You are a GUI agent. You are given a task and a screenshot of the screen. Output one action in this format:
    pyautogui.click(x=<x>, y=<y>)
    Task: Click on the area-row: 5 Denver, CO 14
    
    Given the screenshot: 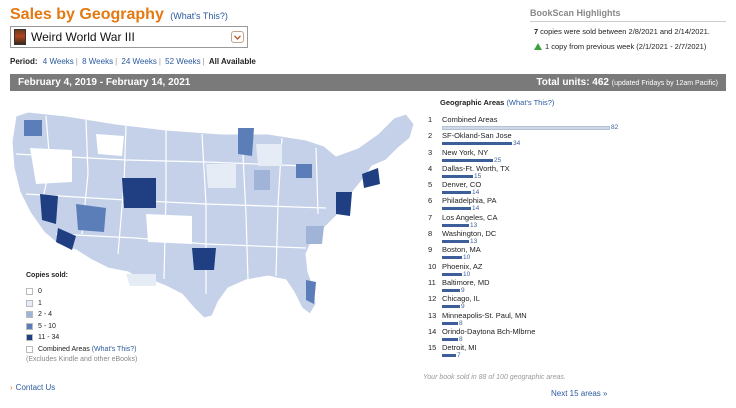 What is the action you would take?
    pyautogui.click(x=578, y=188)
    